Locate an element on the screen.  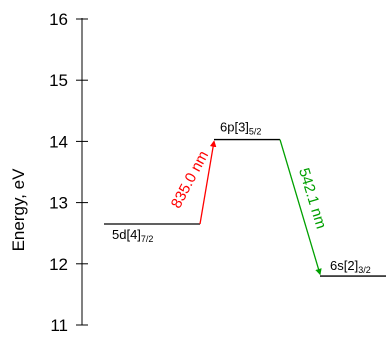
transition-arrow-835nm is located at coordinates (208, 182).